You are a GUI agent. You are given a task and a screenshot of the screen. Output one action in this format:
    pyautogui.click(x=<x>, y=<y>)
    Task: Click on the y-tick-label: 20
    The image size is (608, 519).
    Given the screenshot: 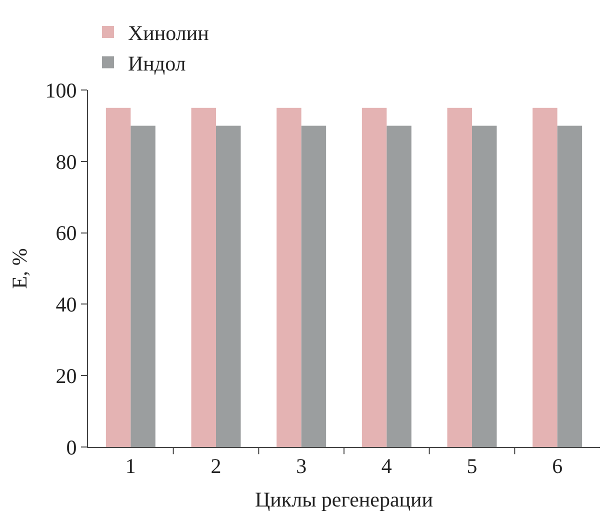 What is the action you would take?
    pyautogui.click(x=66, y=376)
    